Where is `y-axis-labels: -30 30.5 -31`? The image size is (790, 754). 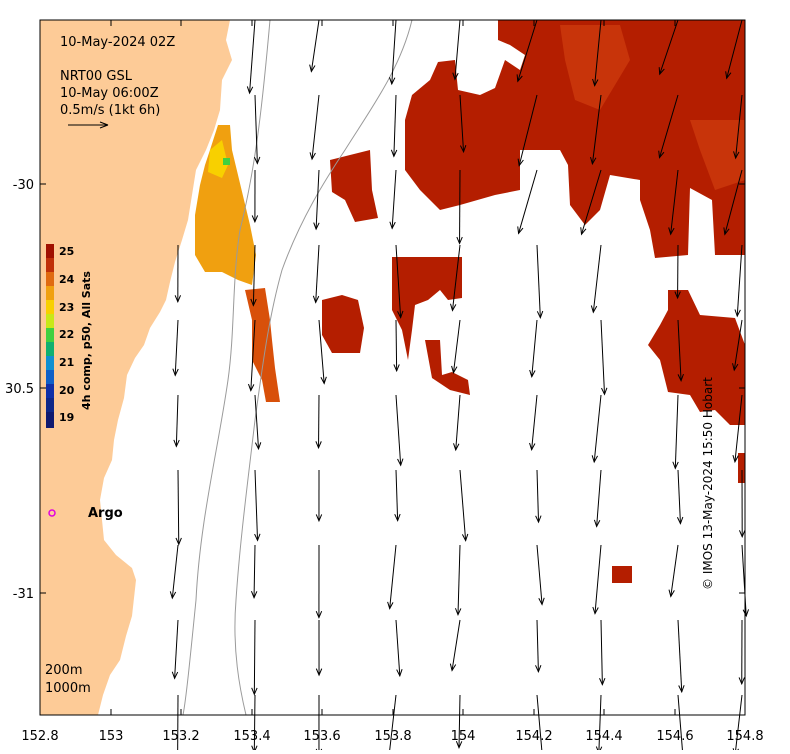
y-axis-labels: -30 30.5 -31 is located at coordinates (19, 390).